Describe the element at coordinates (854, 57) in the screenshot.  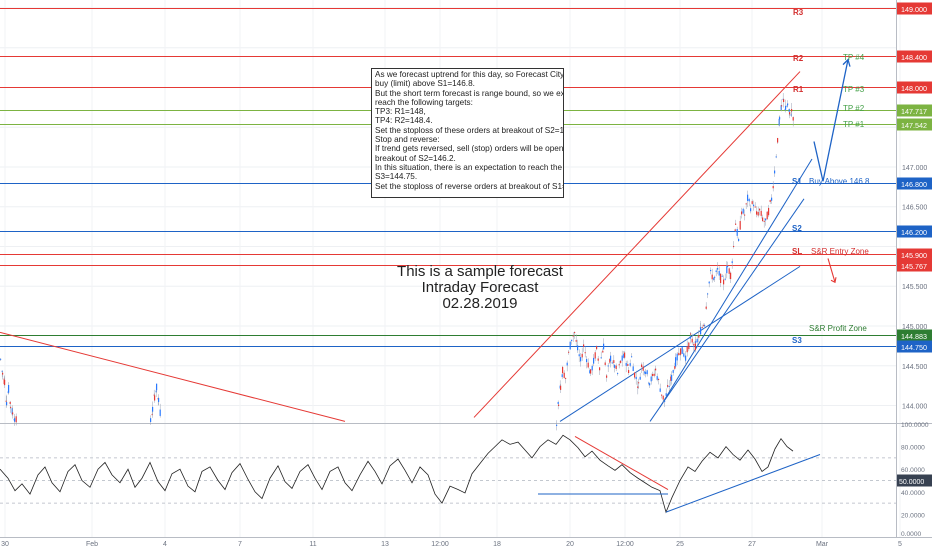
I see `level-label: TP #4` at that location.